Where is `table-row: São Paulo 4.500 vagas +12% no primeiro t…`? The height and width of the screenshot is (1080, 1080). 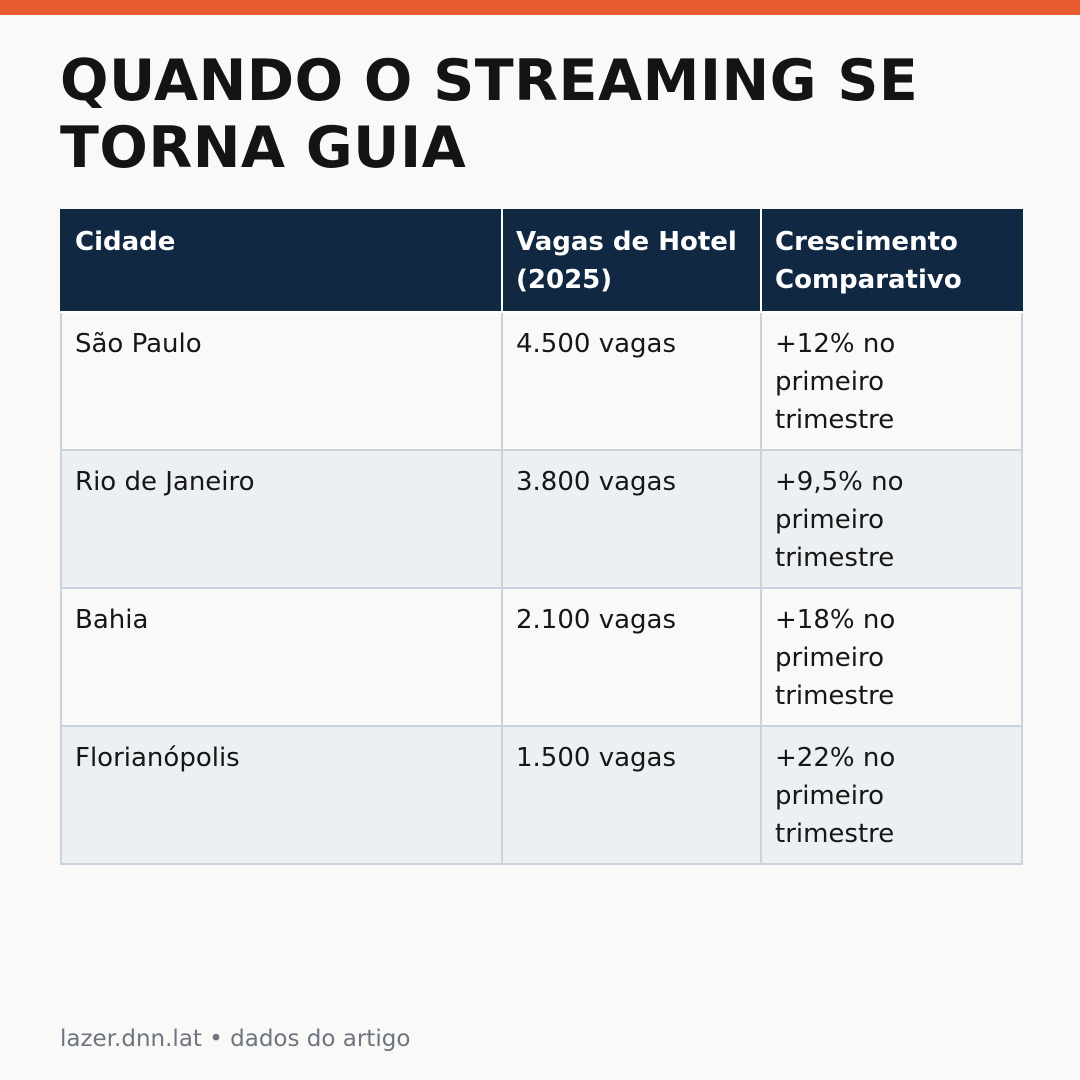
table-row: São Paulo 4.500 vagas +12% no primeiro t… is located at coordinates (541, 381).